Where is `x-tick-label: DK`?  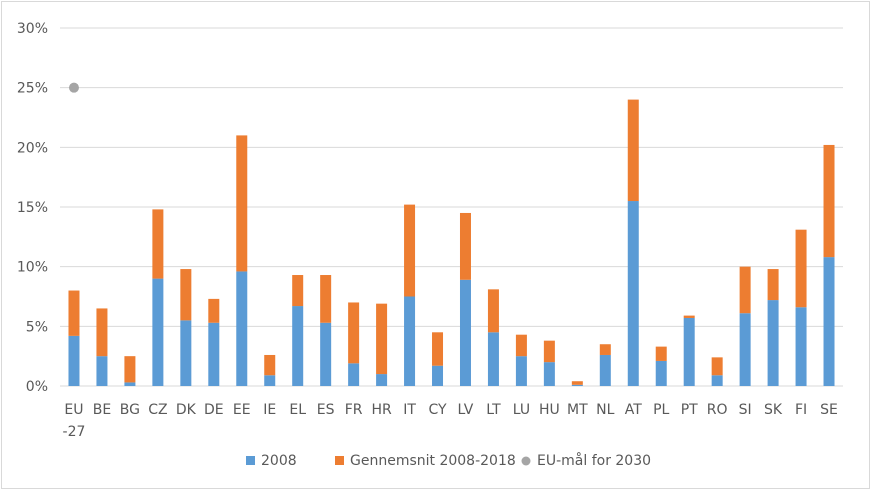 x-tick-label: DK is located at coordinates (186, 410).